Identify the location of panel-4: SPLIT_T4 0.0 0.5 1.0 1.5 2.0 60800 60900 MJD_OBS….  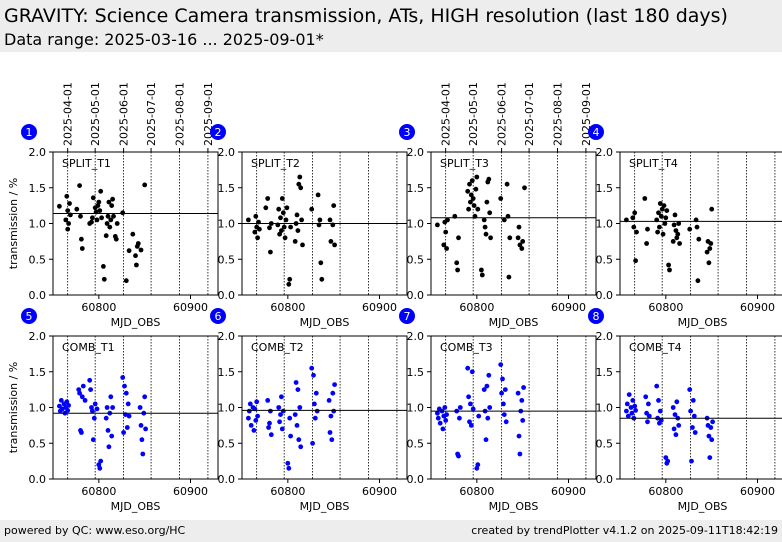
(685, 226).